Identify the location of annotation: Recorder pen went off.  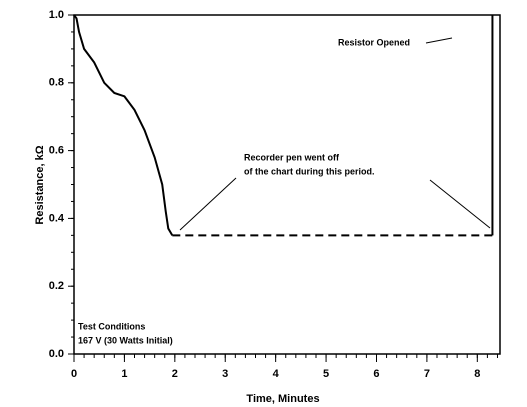
(292, 157).